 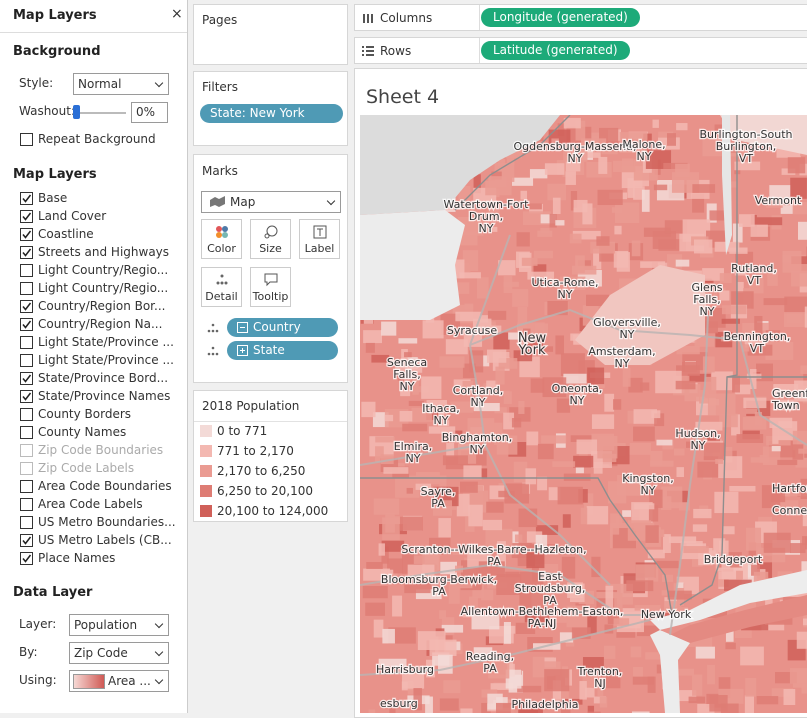 I want to click on card-title: Filters, so click(x=220, y=87).